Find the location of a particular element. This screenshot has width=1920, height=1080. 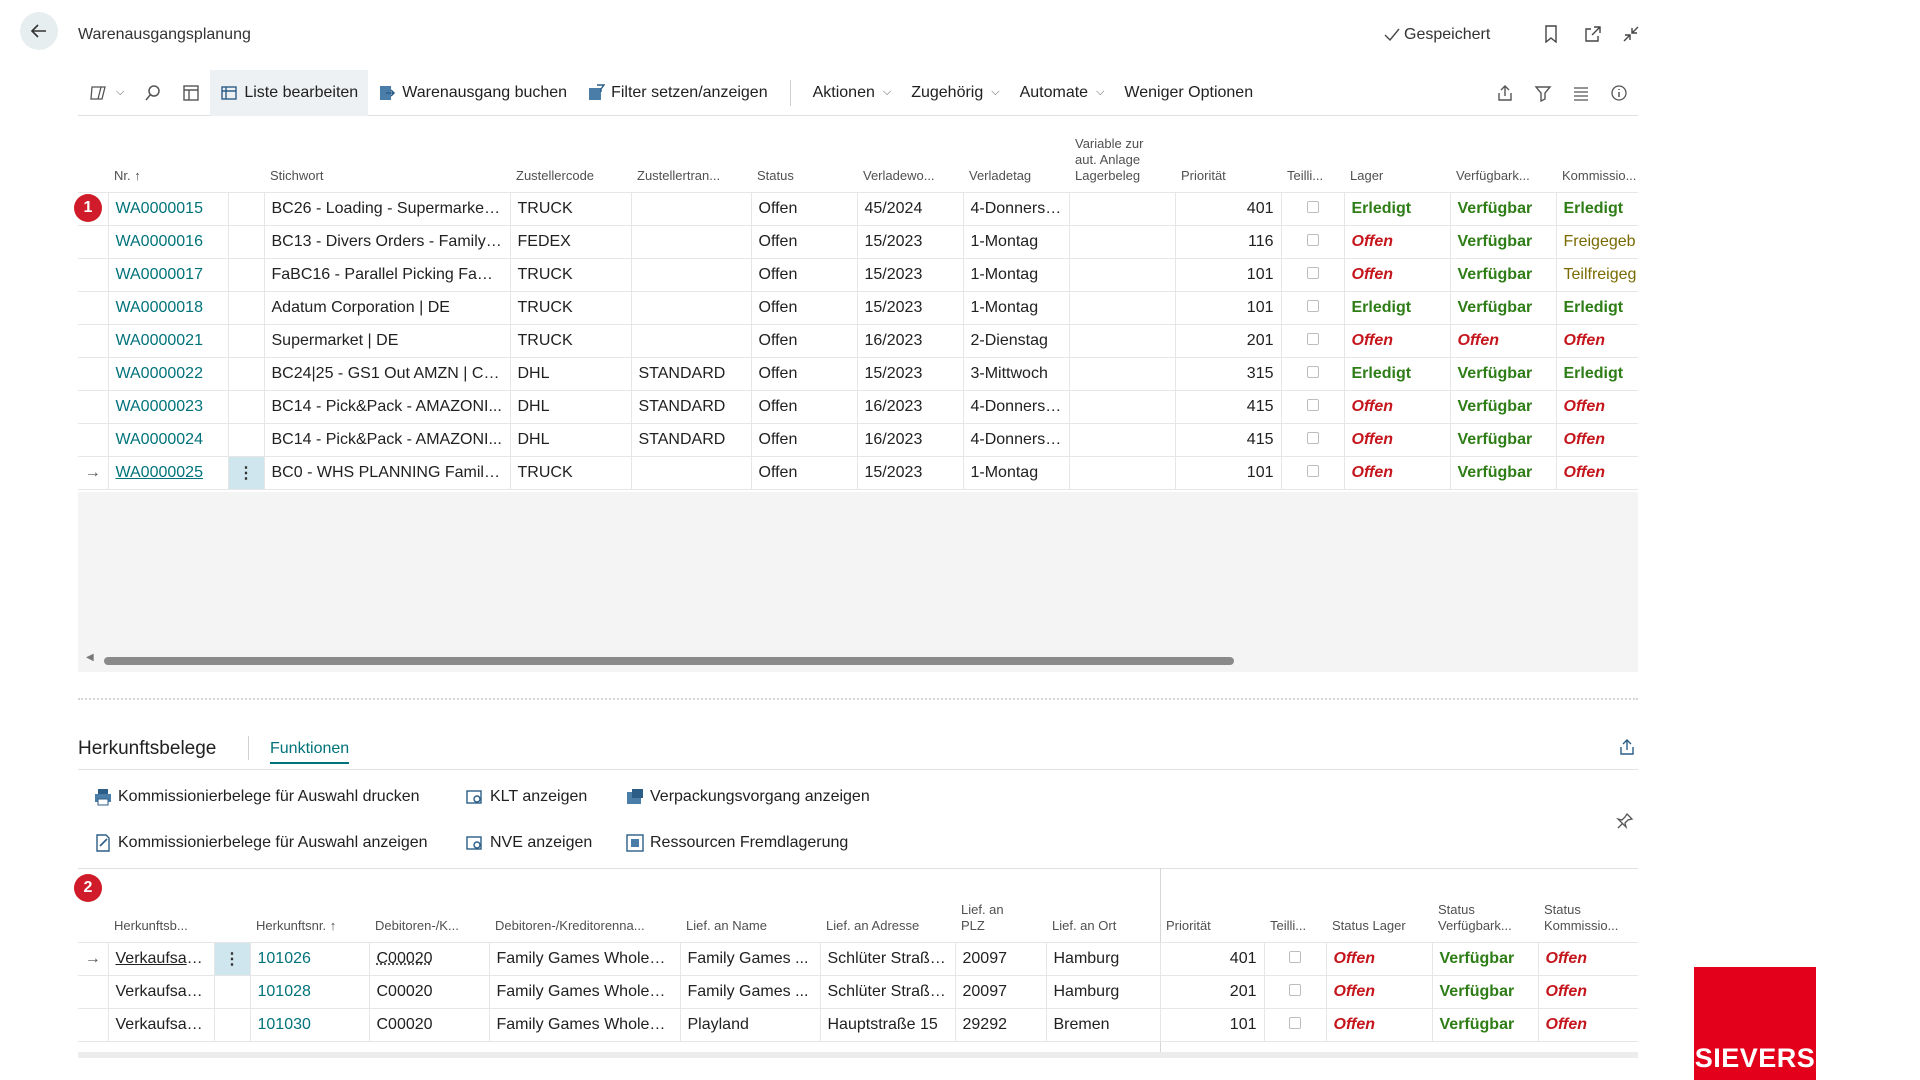

cell-priority: 315 is located at coordinates (1228, 374).